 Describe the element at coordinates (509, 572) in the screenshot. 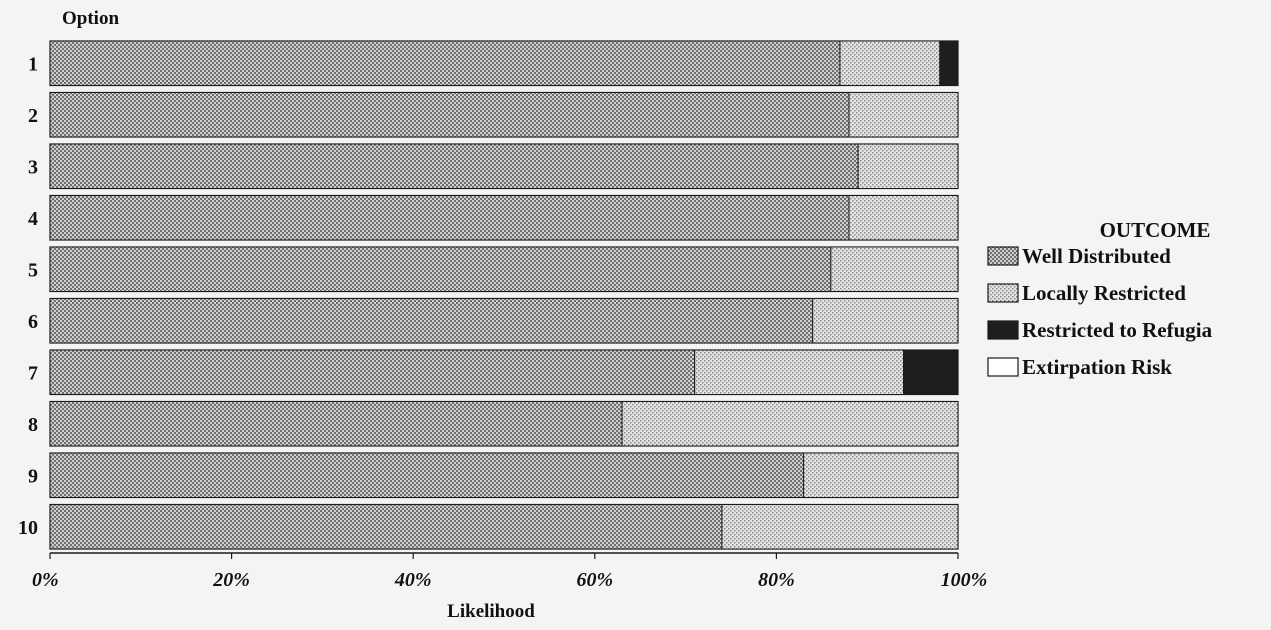

I see `x-tick-labels: 0% 20% 40% 60% 80% 100%` at that location.